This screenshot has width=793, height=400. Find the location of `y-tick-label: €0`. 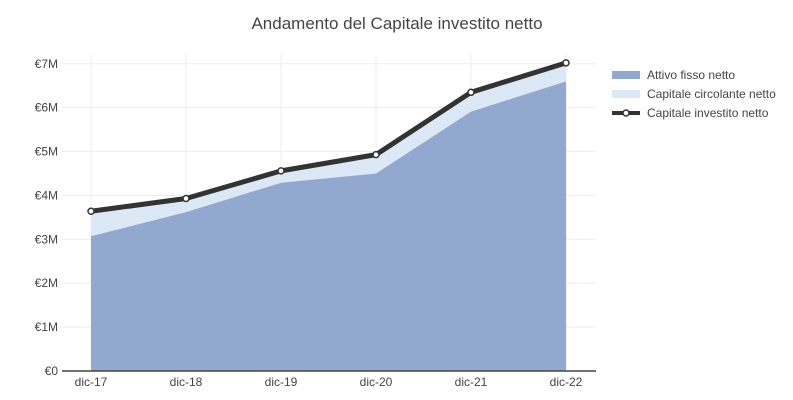

y-tick-label: €0 is located at coordinates (52, 371).